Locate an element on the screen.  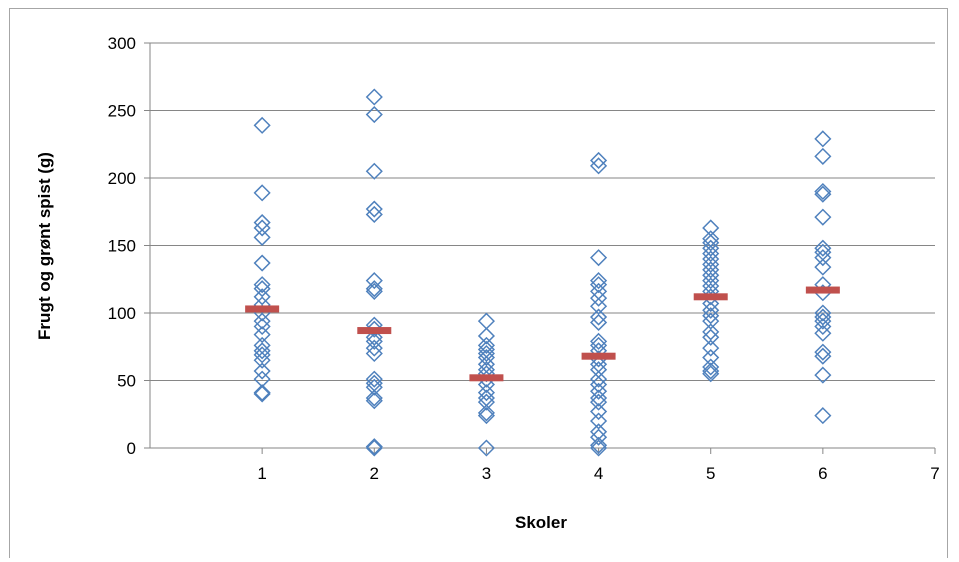
y-tick-label-200: 200 is located at coordinates (122, 178).